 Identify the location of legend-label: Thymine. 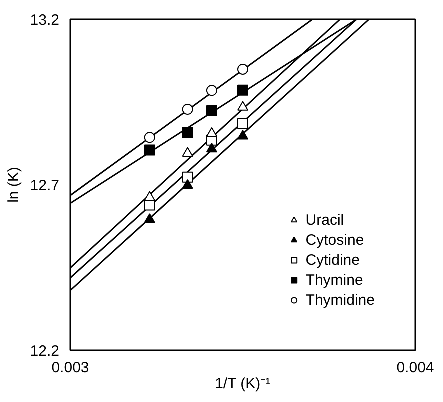
(335, 280).